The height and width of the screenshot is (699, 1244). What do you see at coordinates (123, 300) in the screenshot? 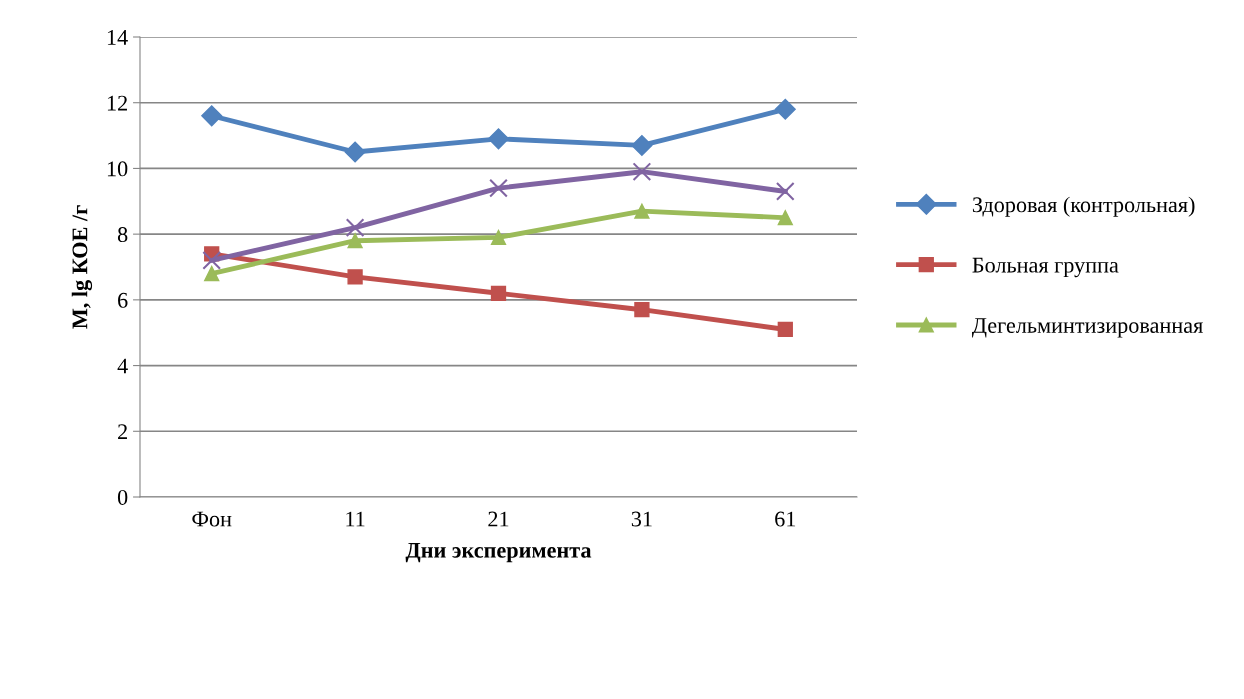
I see `y-tick-label: 6` at bounding box center [123, 300].